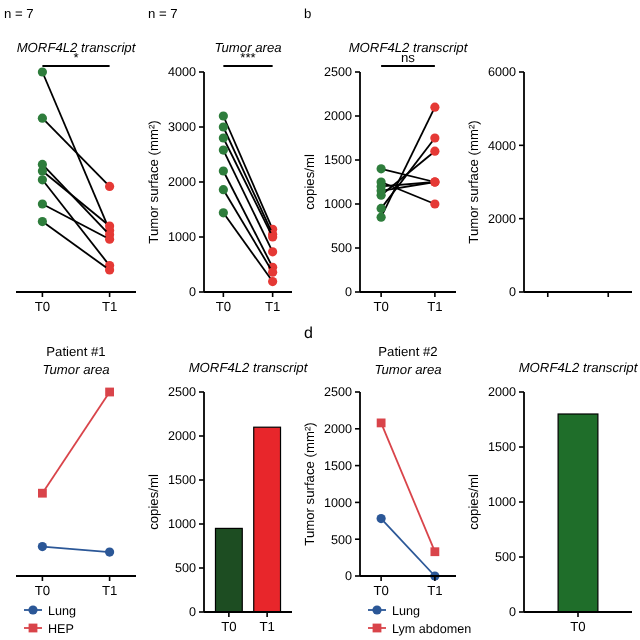 Image resolution: width=640 pixels, height=640 pixels. Describe the element at coordinates (308, 333) in the screenshot. I see `text: d` at that location.